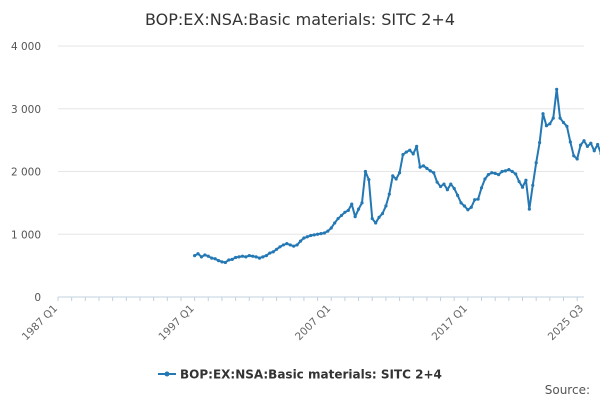  What do you see at coordinates (26, 110) in the screenshot?
I see `y-tick-label: 3 000` at bounding box center [26, 110].